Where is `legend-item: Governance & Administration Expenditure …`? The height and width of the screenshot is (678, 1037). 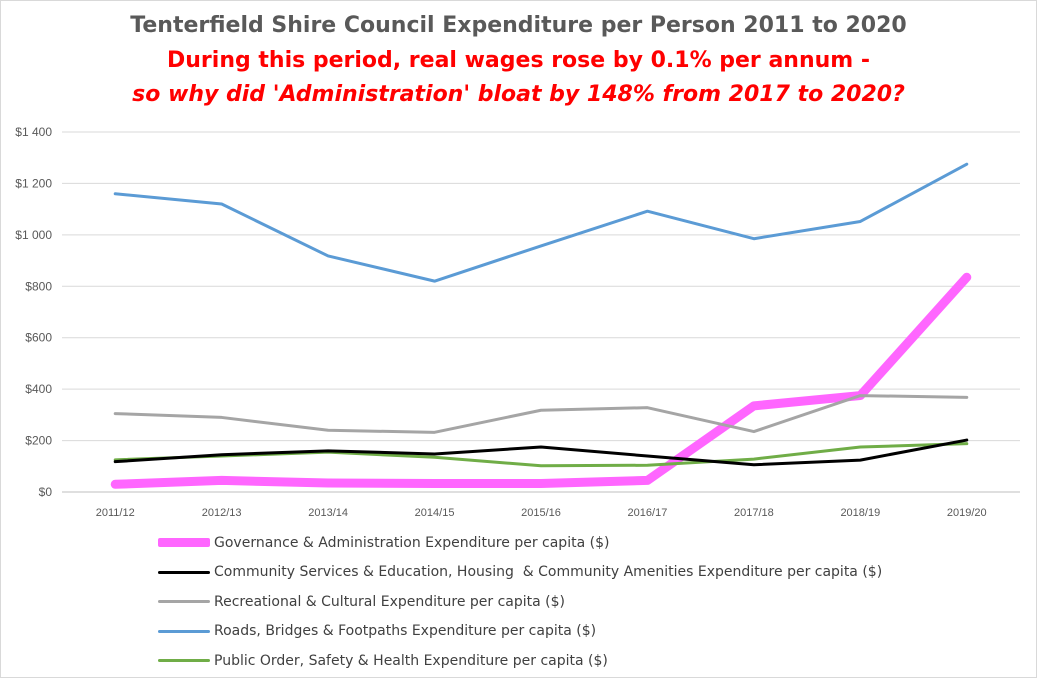
legend-item: Governance & Administration Expenditure … is located at coordinates (520, 543).